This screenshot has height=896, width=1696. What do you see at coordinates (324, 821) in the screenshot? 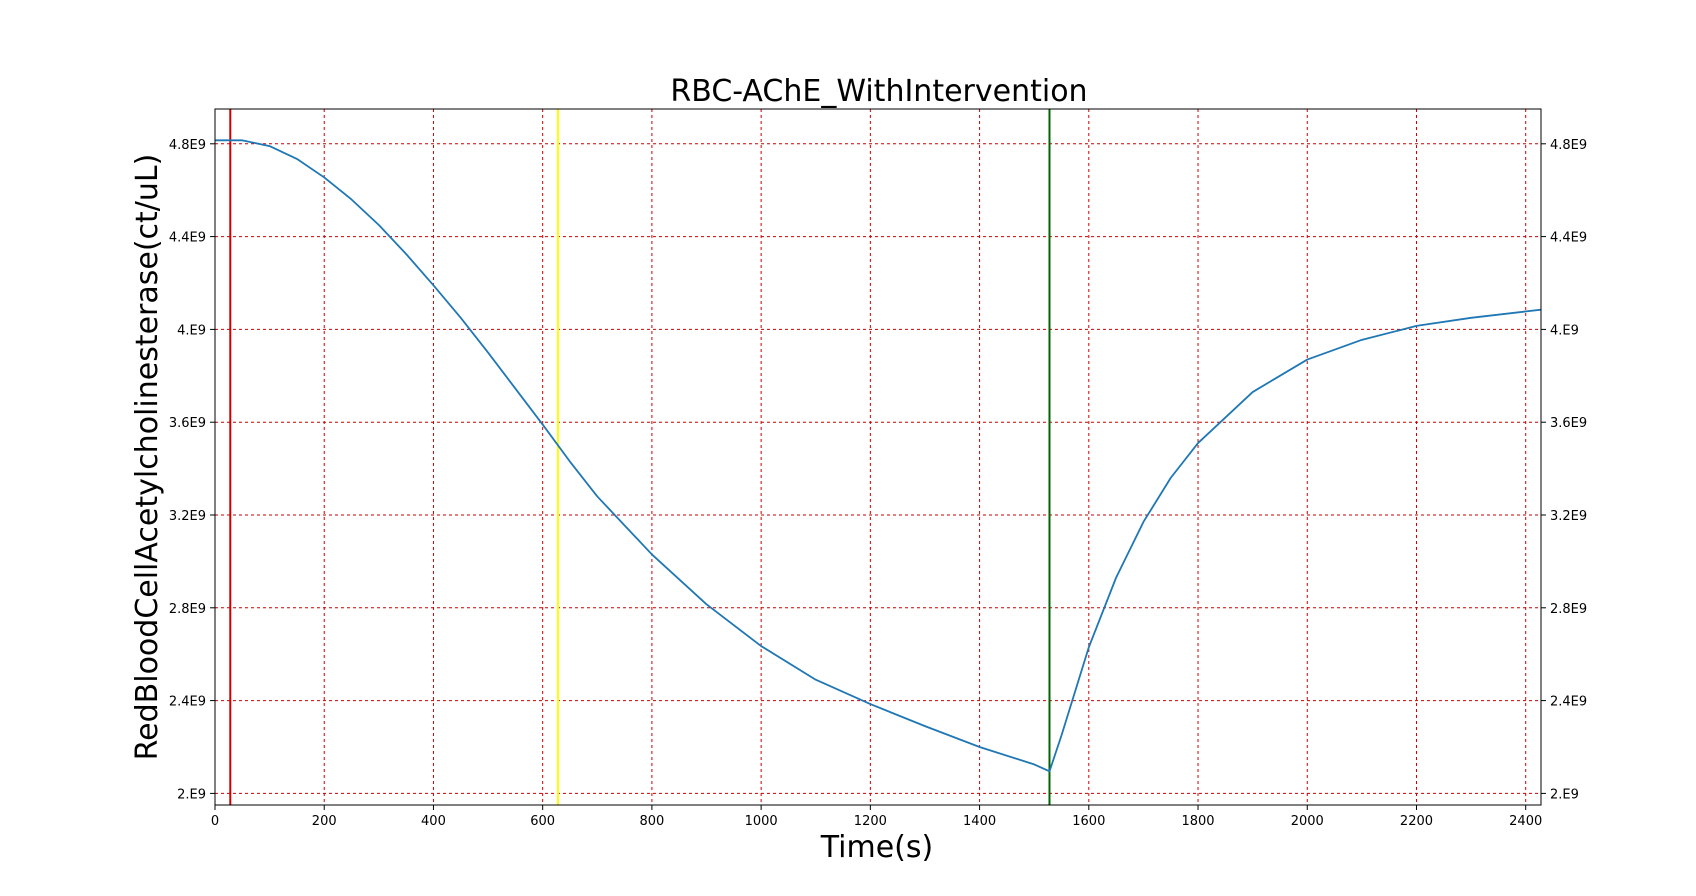
I see `x-tick-label: 200` at bounding box center [324, 821].